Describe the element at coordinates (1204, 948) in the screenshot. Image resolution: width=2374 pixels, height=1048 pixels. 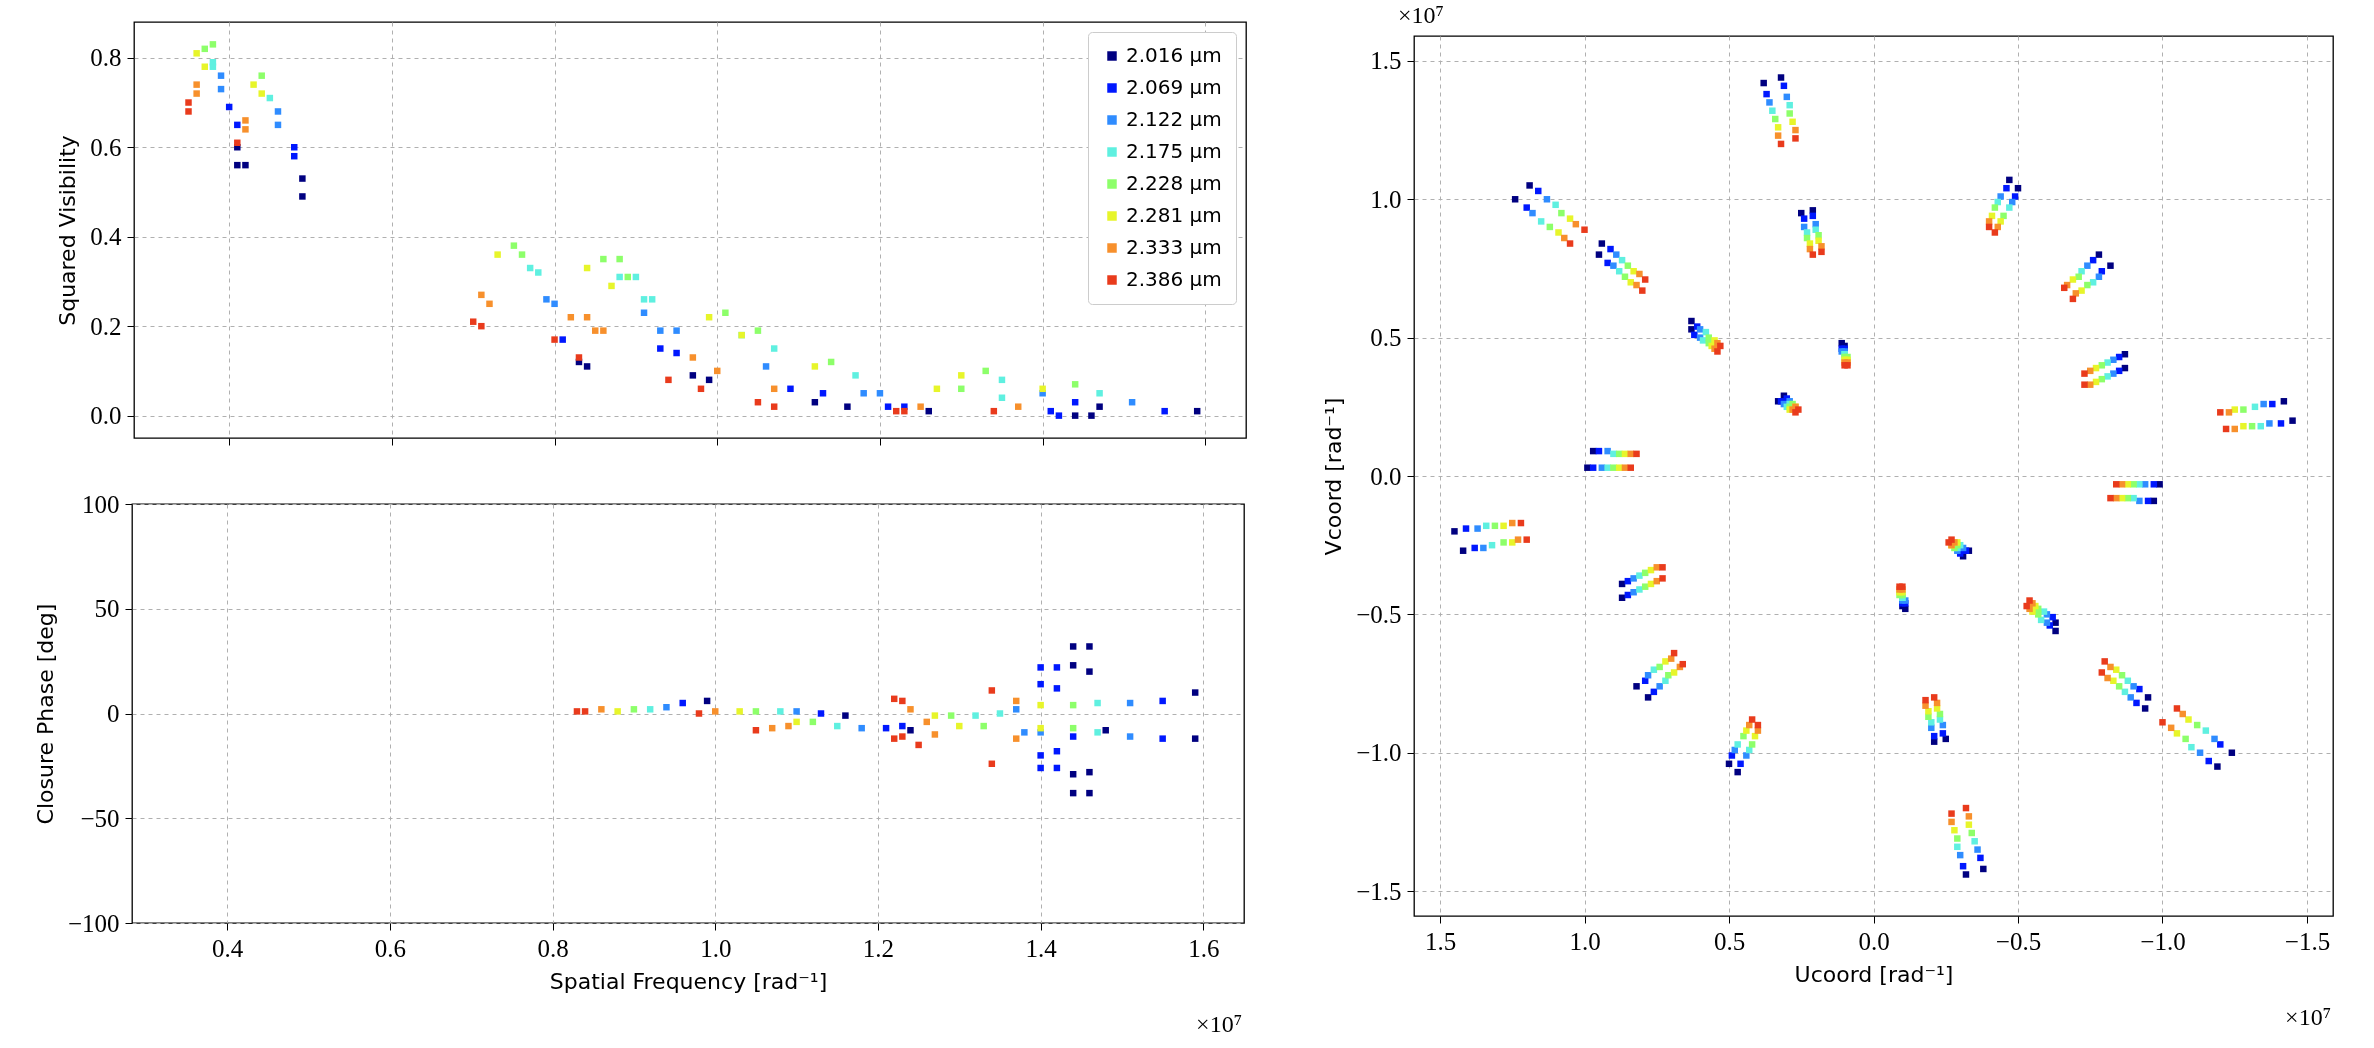
I see `x-tick-label: 1.6` at that location.